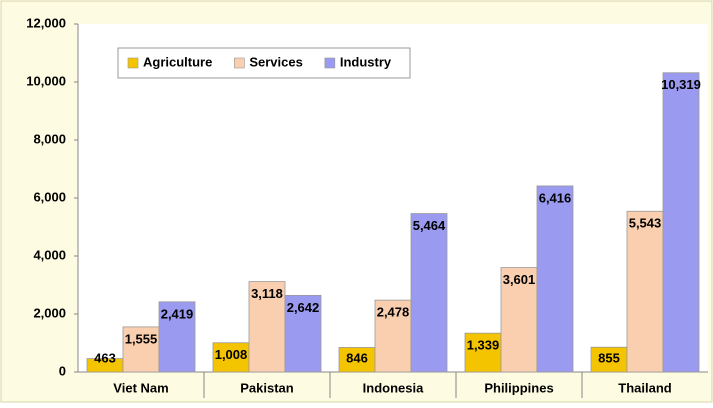  What do you see at coordinates (429, 225) in the screenshot?
I see `value-label: 5,464` at bounding box center [429, 225].